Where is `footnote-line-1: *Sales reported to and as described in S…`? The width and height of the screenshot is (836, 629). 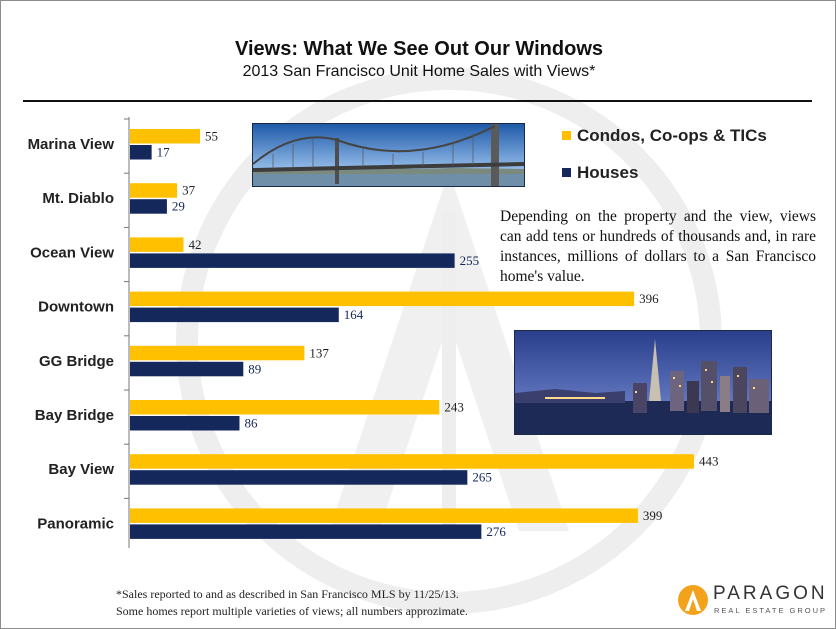
footnote-line-1: *Sales reported to and as described in S… is located at coordinates (287, 594).